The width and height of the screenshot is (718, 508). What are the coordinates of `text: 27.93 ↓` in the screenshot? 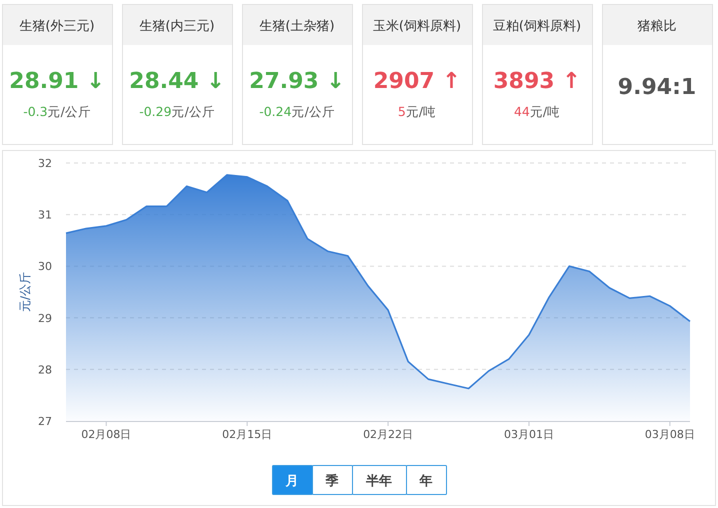 It's located at (297, 81).